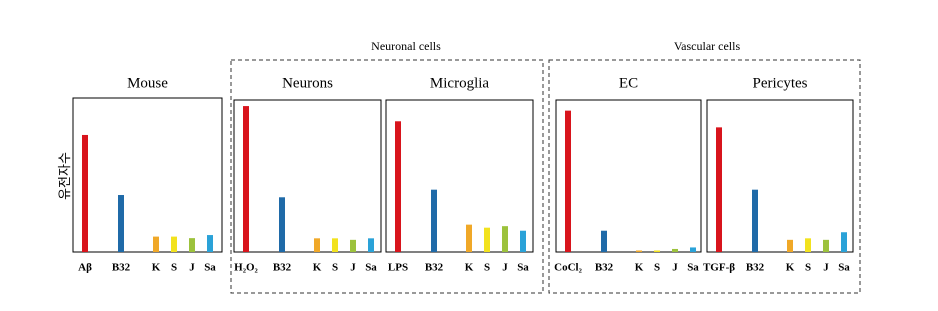 Image resolution: width=938 pixels, height=311 pixels. I want to click on group-title: Vascular cells, so click(707, 46).